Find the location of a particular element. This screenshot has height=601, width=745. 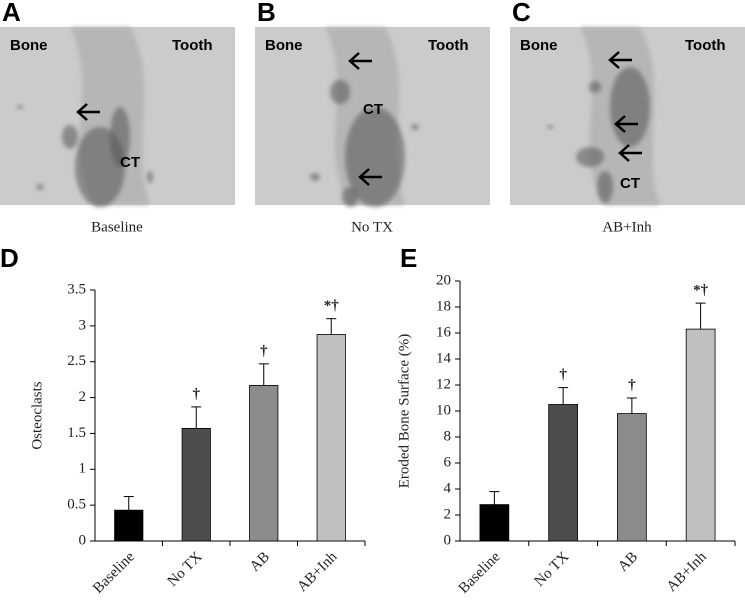

y-tick-label: 2.5 is located at coordinates (76, 361).